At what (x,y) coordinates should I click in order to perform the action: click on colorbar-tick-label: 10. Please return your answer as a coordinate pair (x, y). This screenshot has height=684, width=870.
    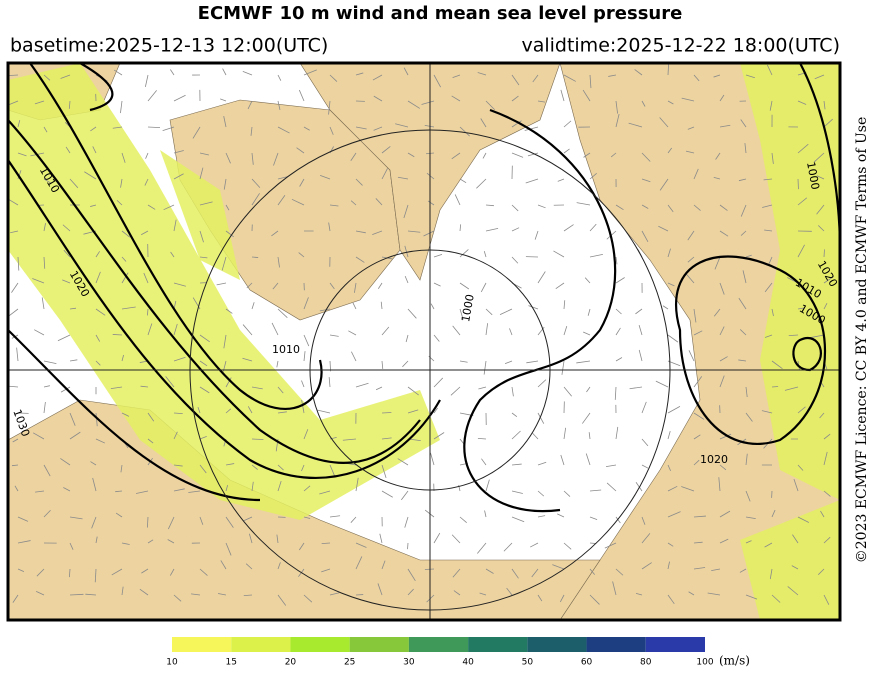
    Looking at the image, I should click on (172, 663).